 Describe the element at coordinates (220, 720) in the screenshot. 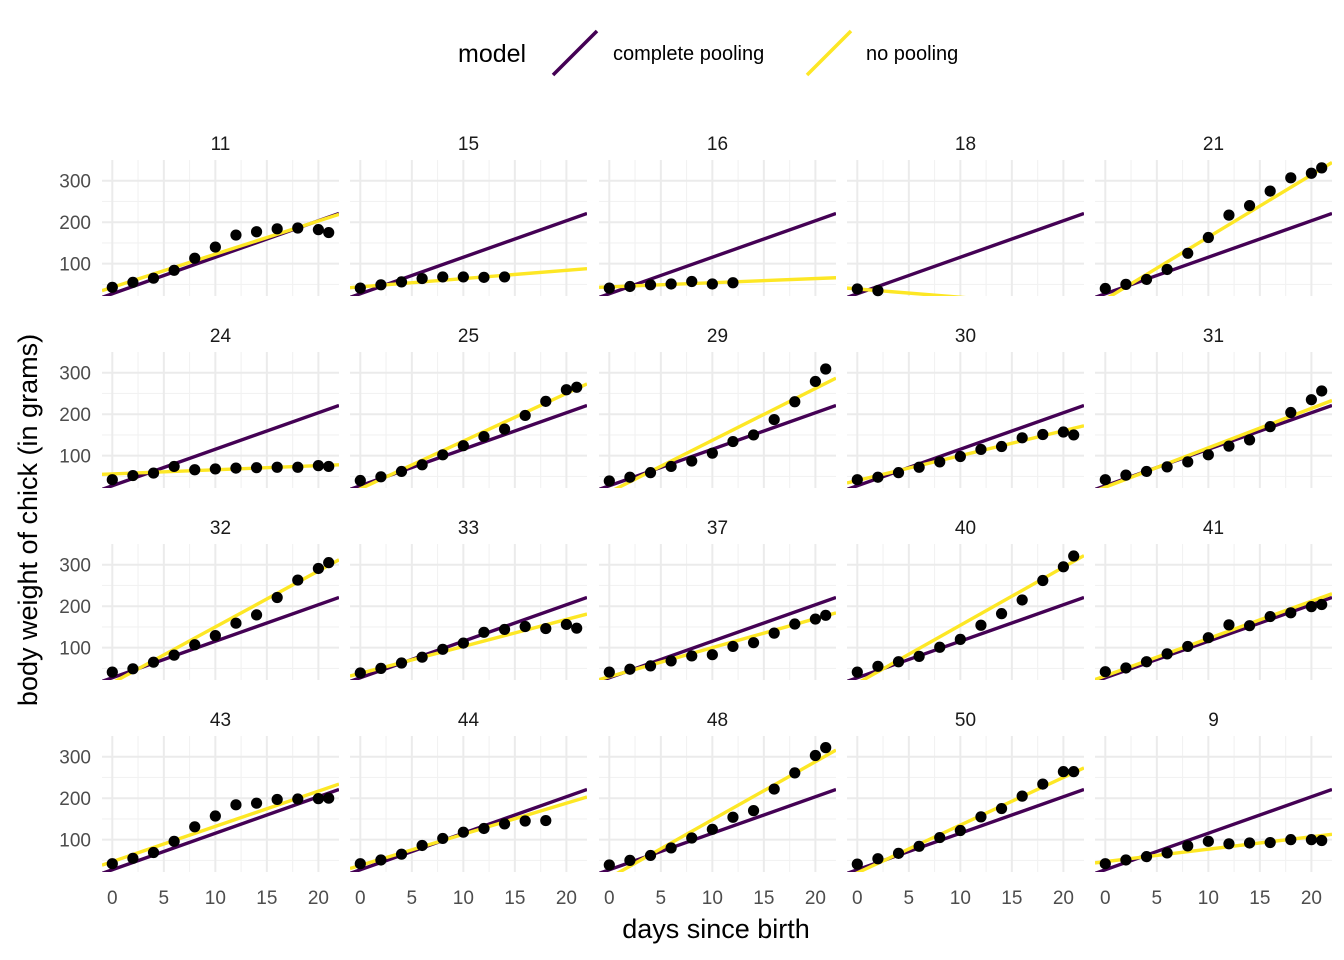

I see `facet-label: 43` at that location.